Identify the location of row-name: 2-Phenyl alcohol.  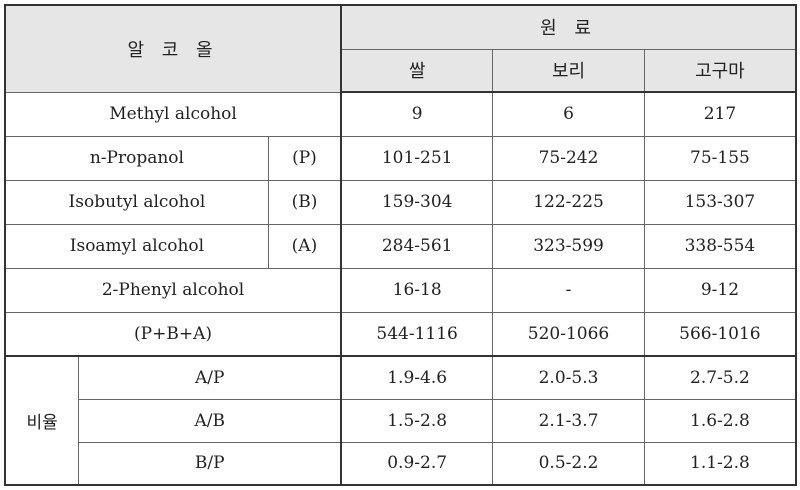
(173, 290).